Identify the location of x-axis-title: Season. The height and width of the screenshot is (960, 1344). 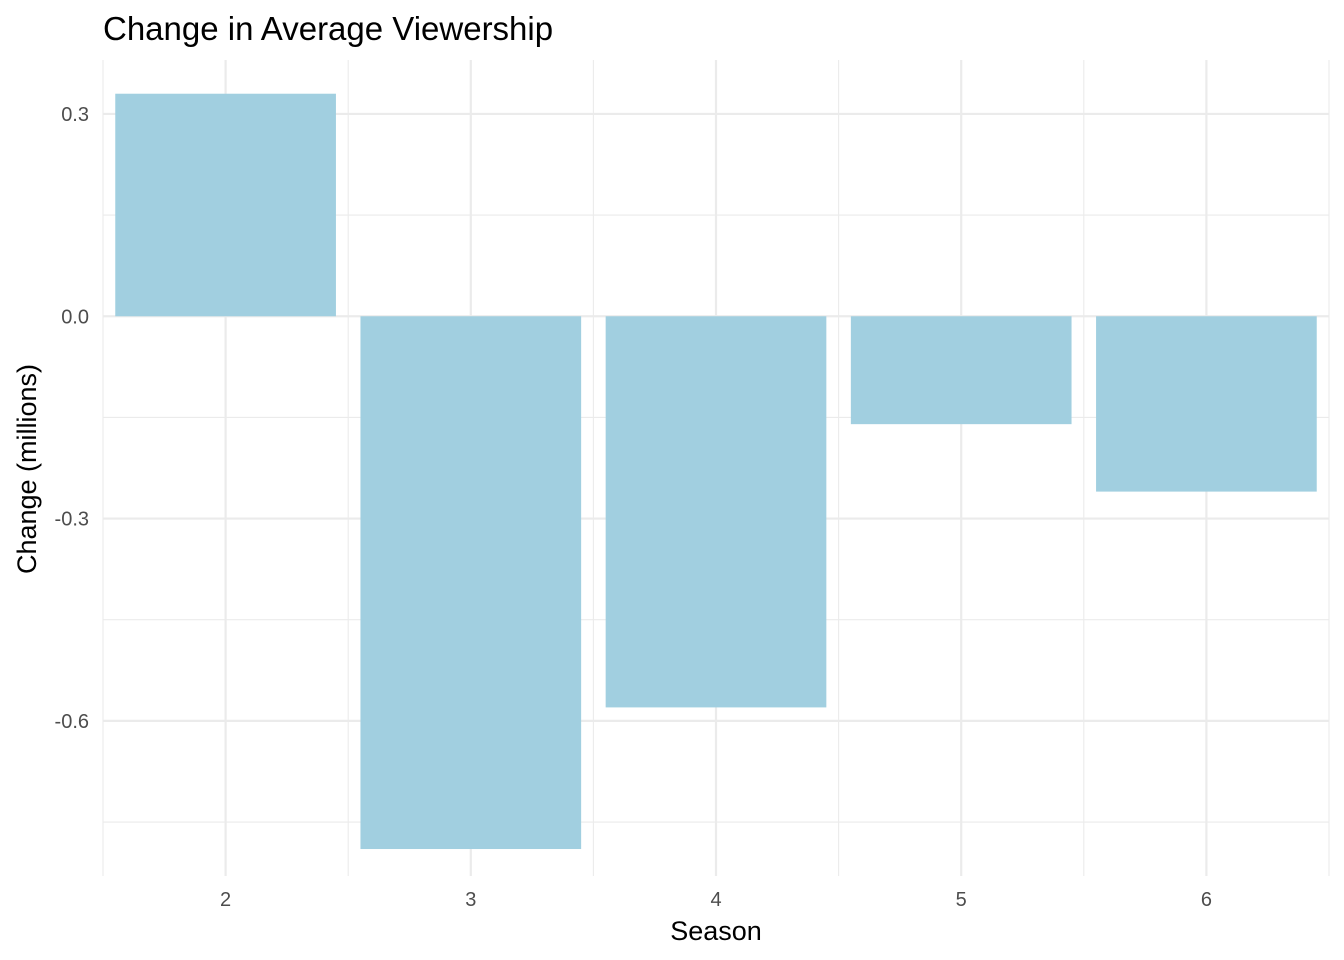
(716, 931).